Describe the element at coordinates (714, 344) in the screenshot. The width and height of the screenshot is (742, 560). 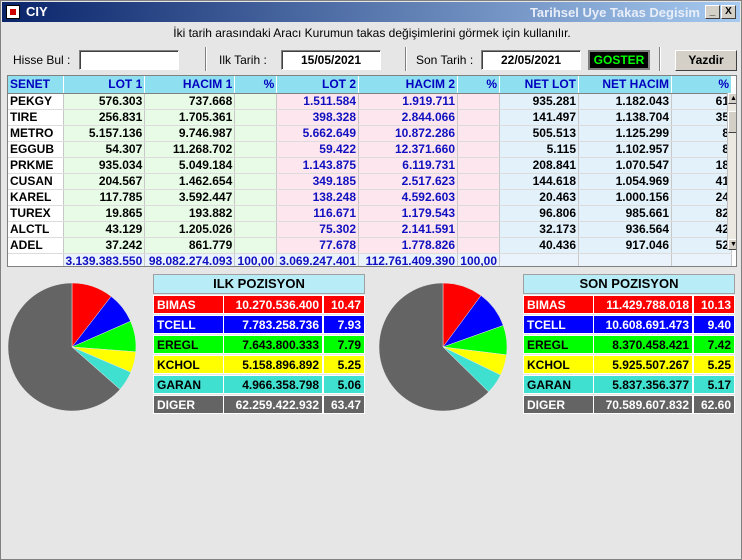
I see `position-pct: 7.42` at that location.